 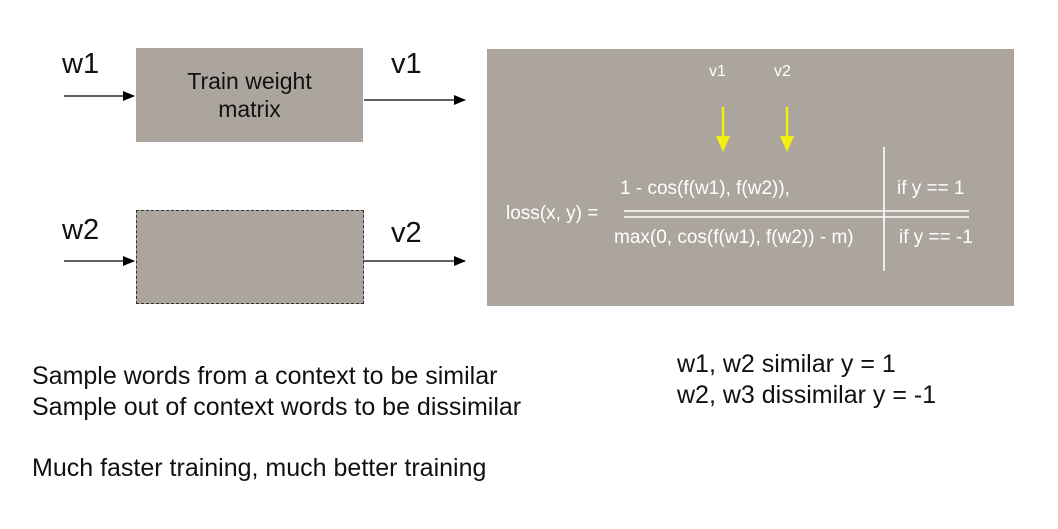 What do you see at coordinates (723, 144) in the screenshot?
I see `yellow-arrowhead-v1` at bounding box center [723, 144].